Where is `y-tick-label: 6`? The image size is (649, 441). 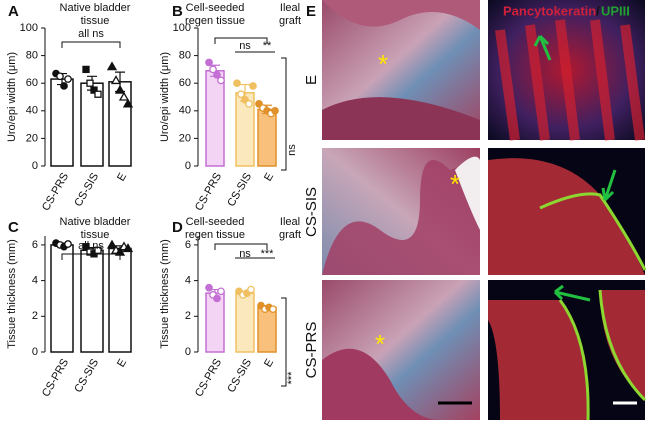 y-tick-label: 6 is located at coordinates (188, 245).